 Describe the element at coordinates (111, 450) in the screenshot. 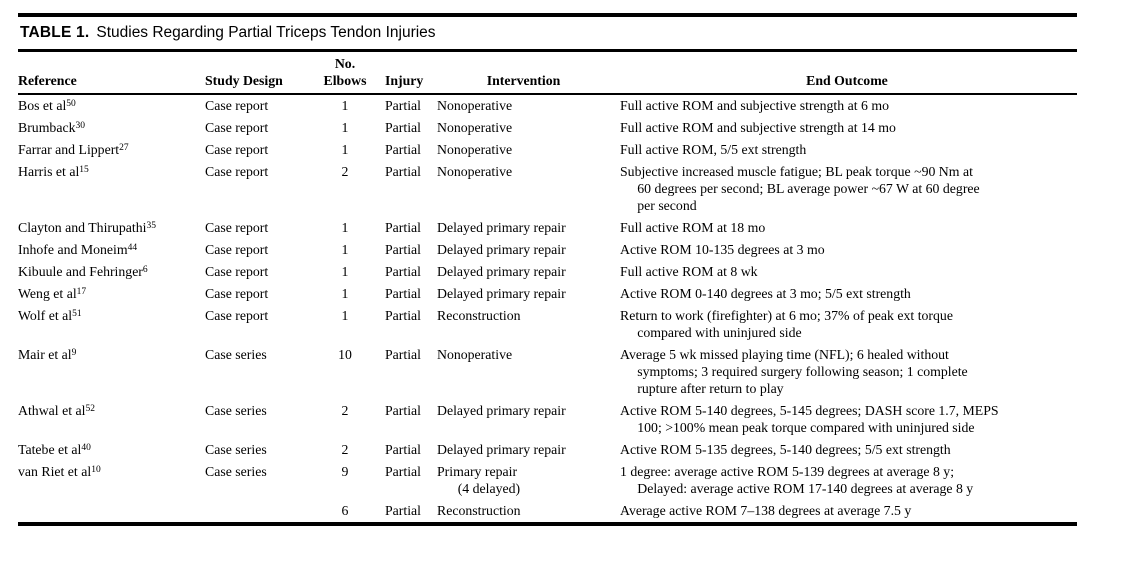

I see `reference-cell: Tatebe et al40` at that location.